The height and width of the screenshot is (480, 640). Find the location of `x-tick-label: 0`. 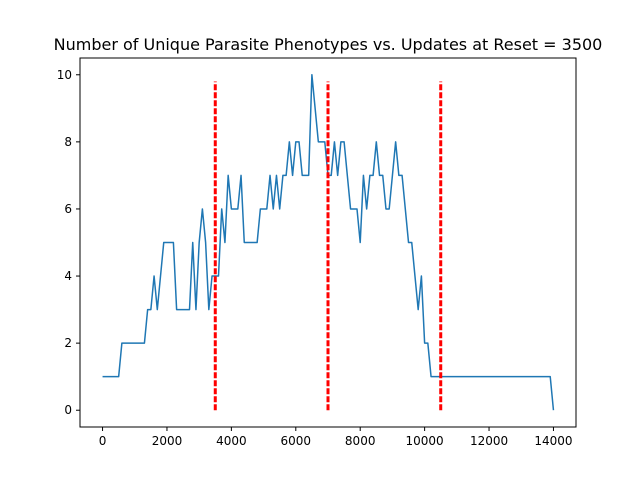

x-tick-label: 0 is located at coordinates (103, 441).